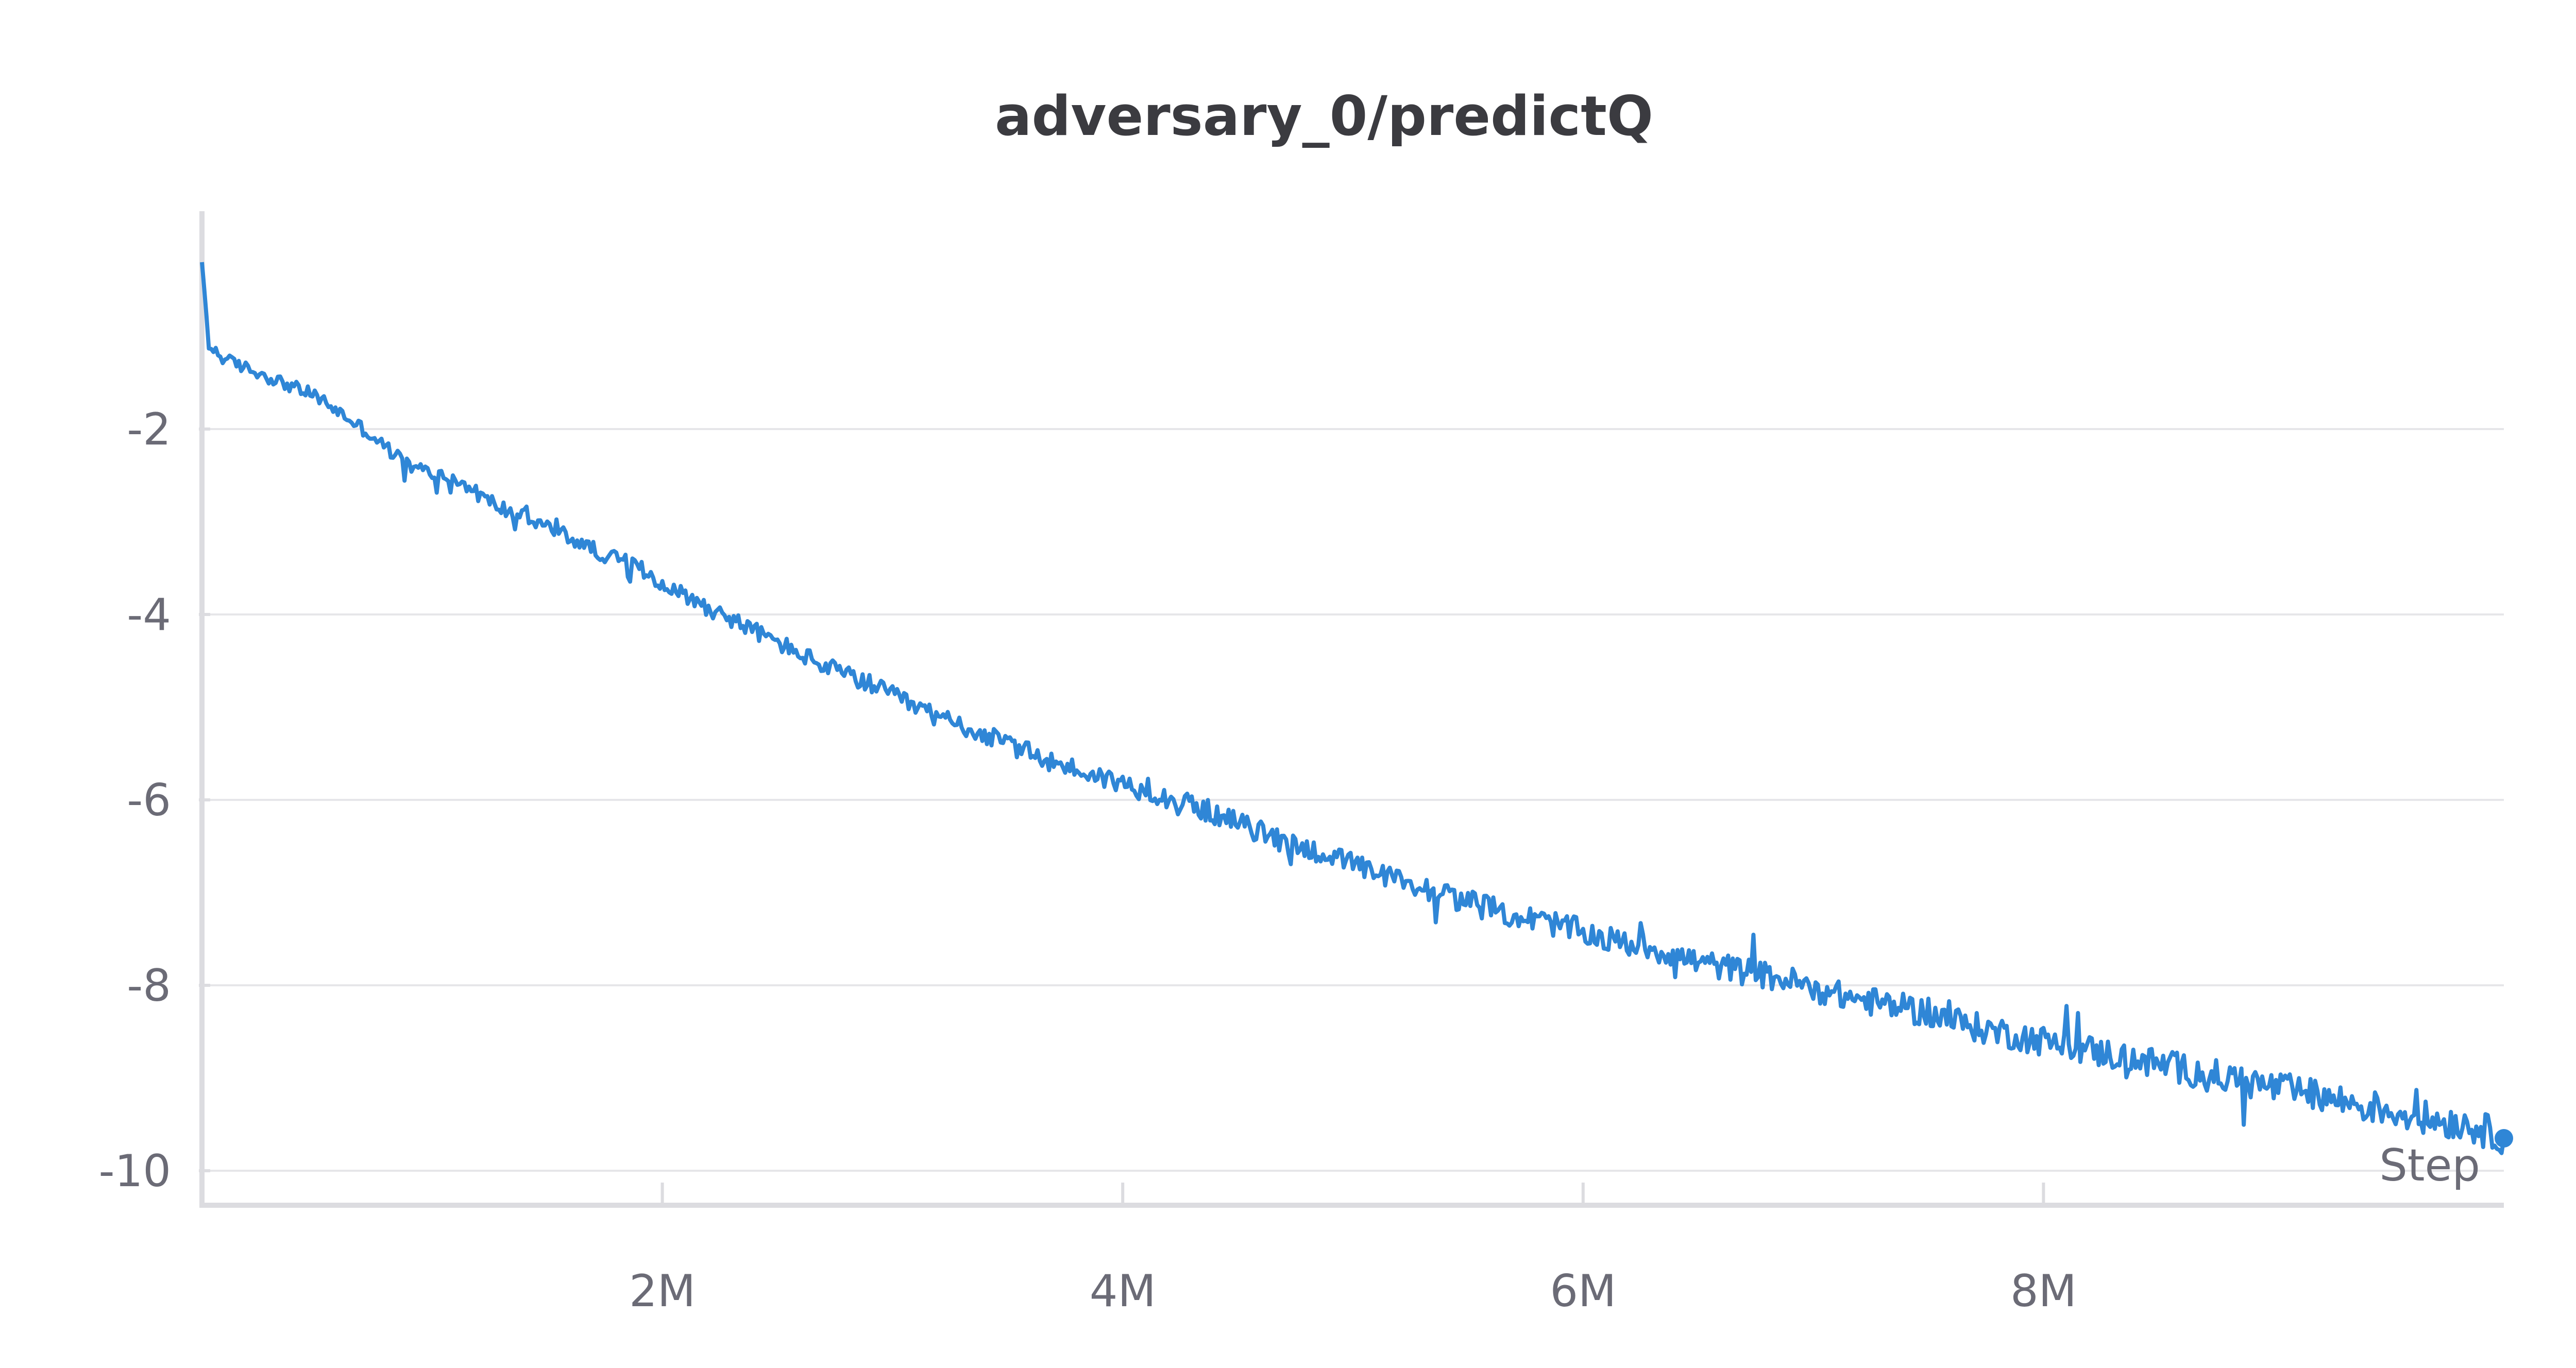 The width and height of the screenshot is (2576, 1368). I want to click on x-tick-label: 8M, so click(2043, 1291).